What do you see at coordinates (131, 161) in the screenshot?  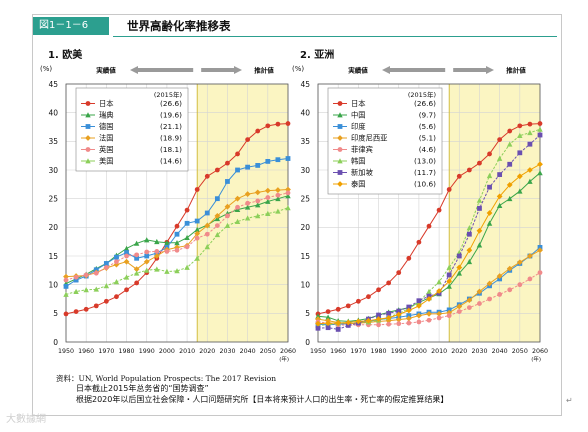 I see `legend-entry: 美国 (14.6)` at bounding box center [131, 161].